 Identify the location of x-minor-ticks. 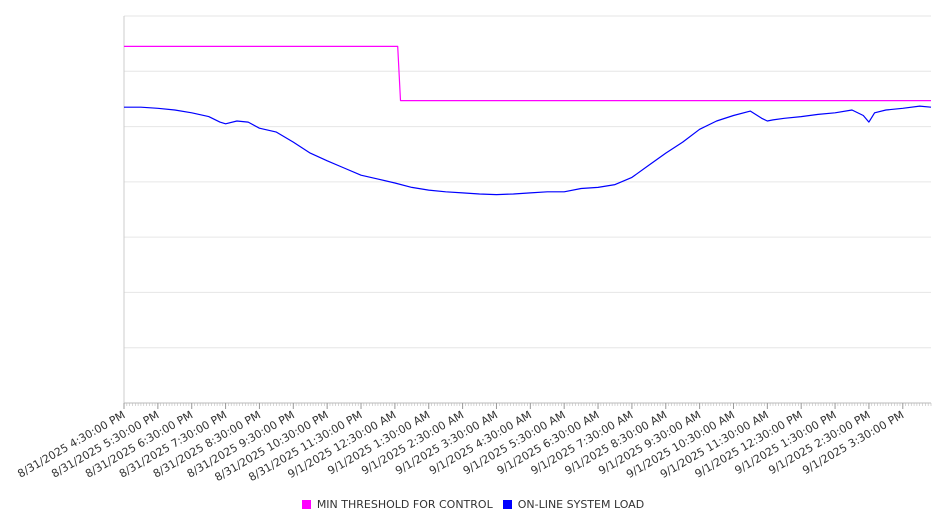
(527, 404).